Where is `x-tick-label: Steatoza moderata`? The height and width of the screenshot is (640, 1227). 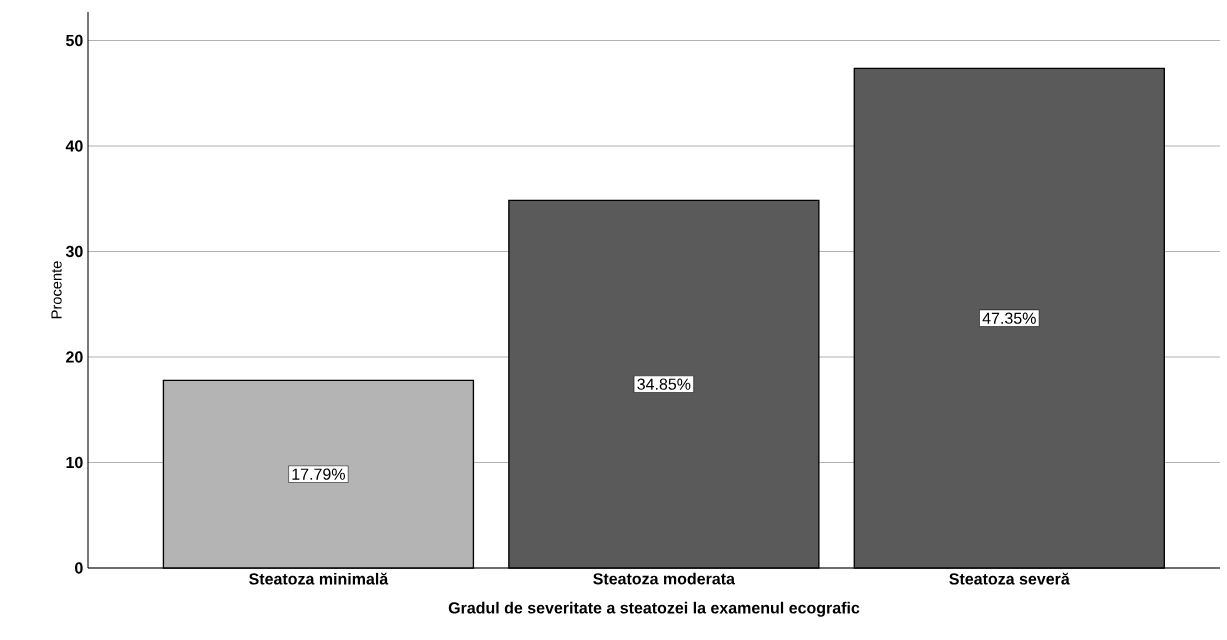 x-tick-label: Steatoza moderata is located at coordinates (664, 578).